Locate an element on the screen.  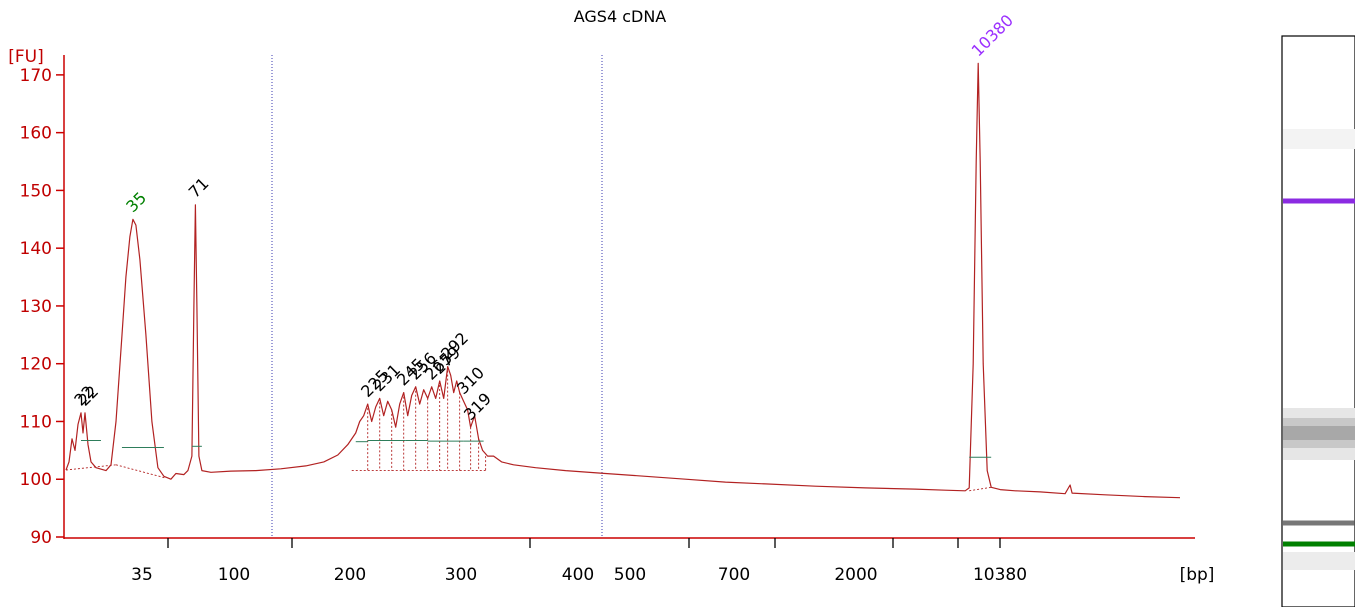
y-tick-label: 150 is located at coordinates (36, 191).